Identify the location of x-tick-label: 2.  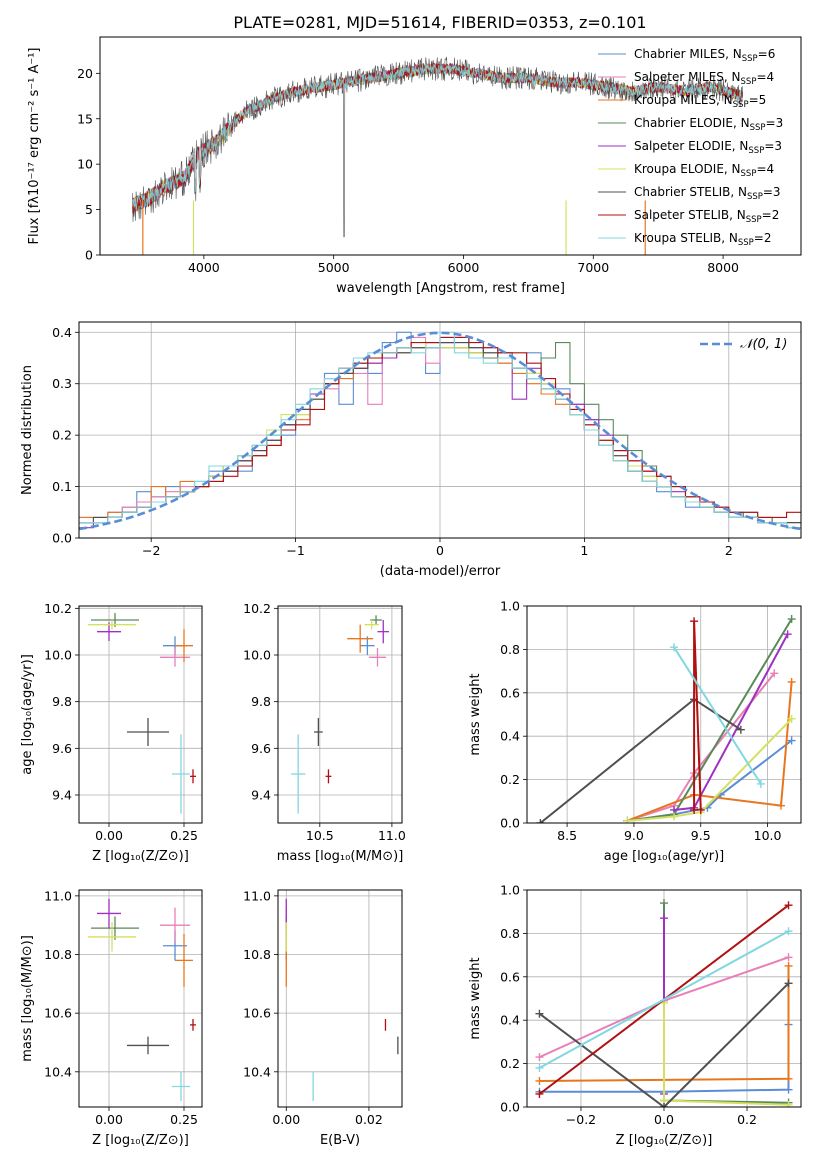
(729, 550).